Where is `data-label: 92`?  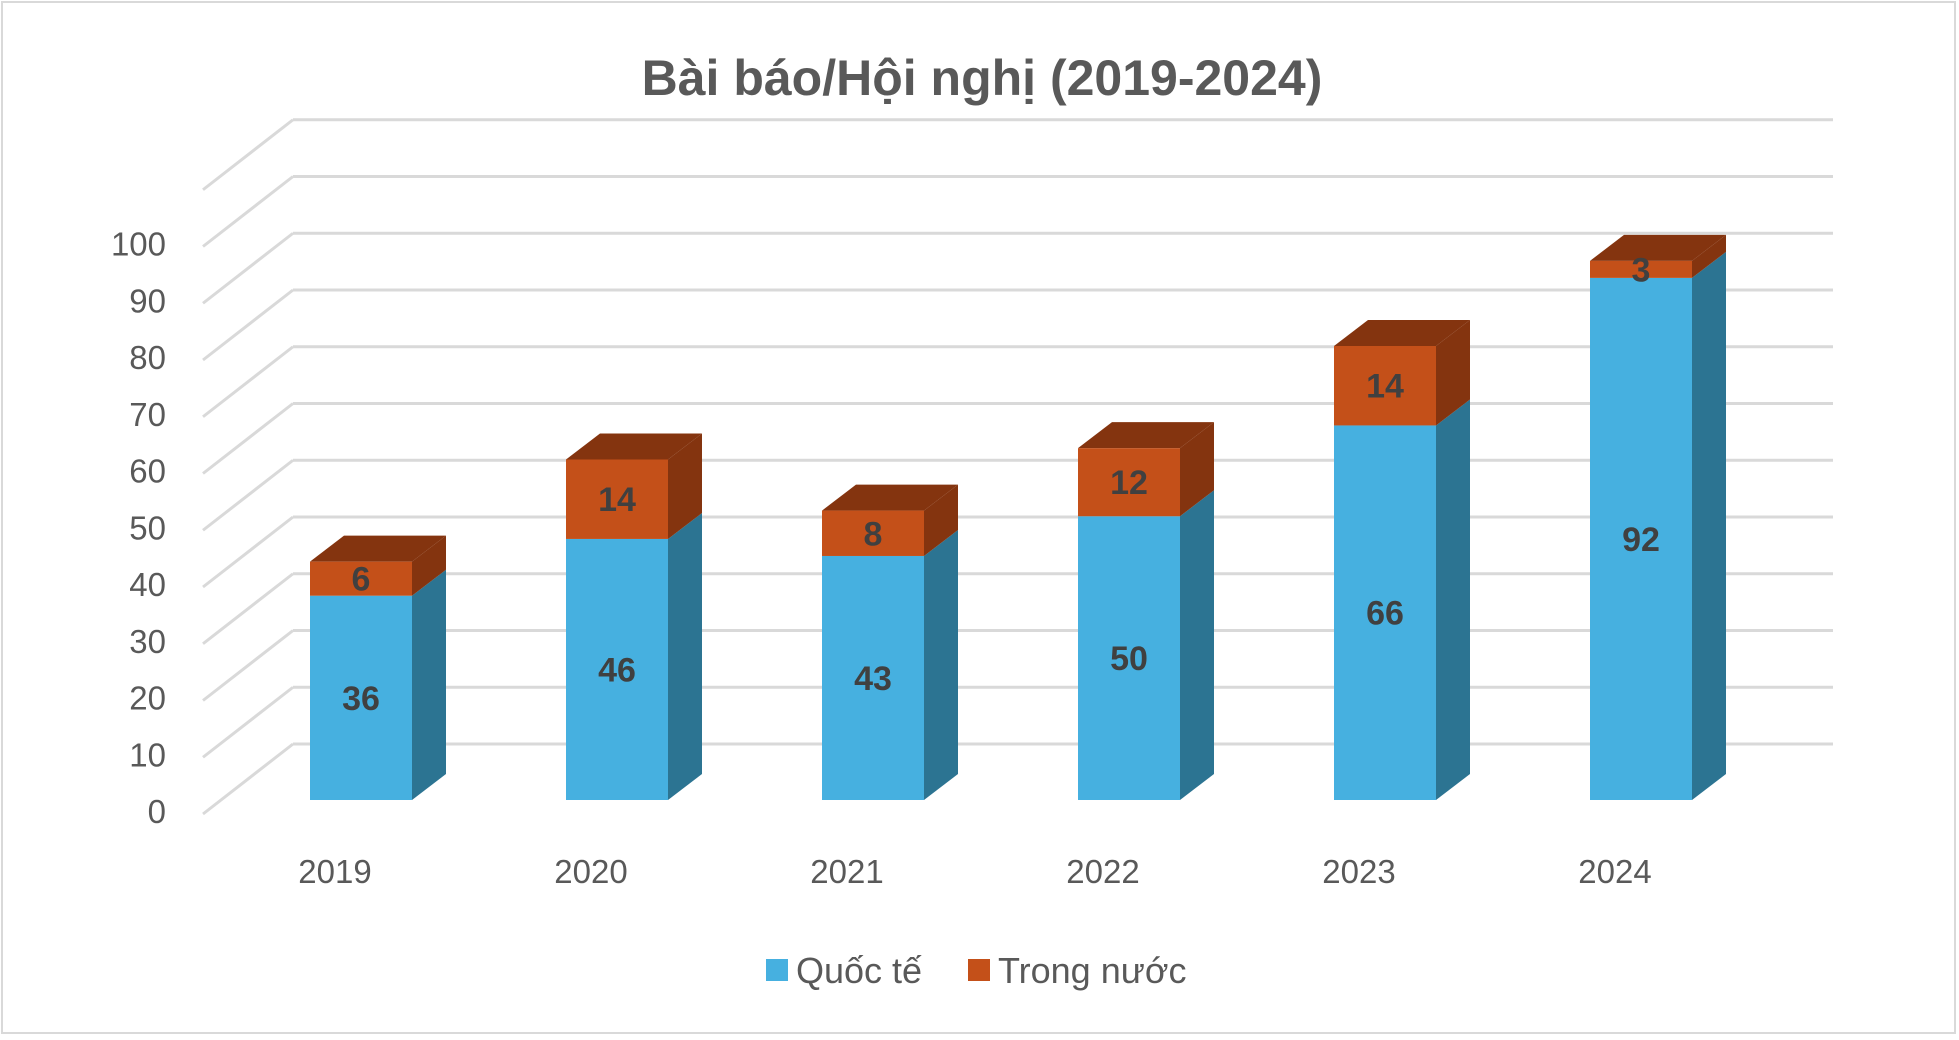 data-label: 92 is located at coordinates (1641, 540).